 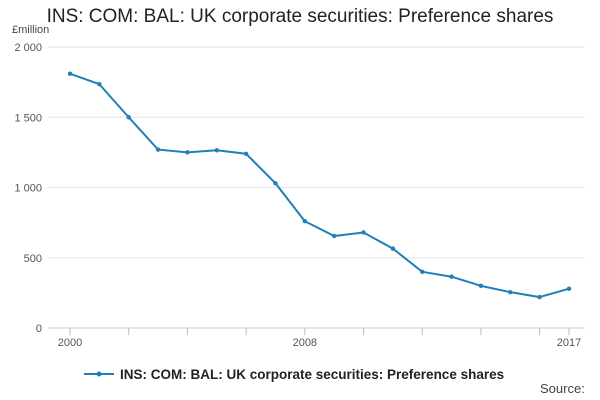 I want to click on y-tick-label: 0, so click(x=39, y=329).